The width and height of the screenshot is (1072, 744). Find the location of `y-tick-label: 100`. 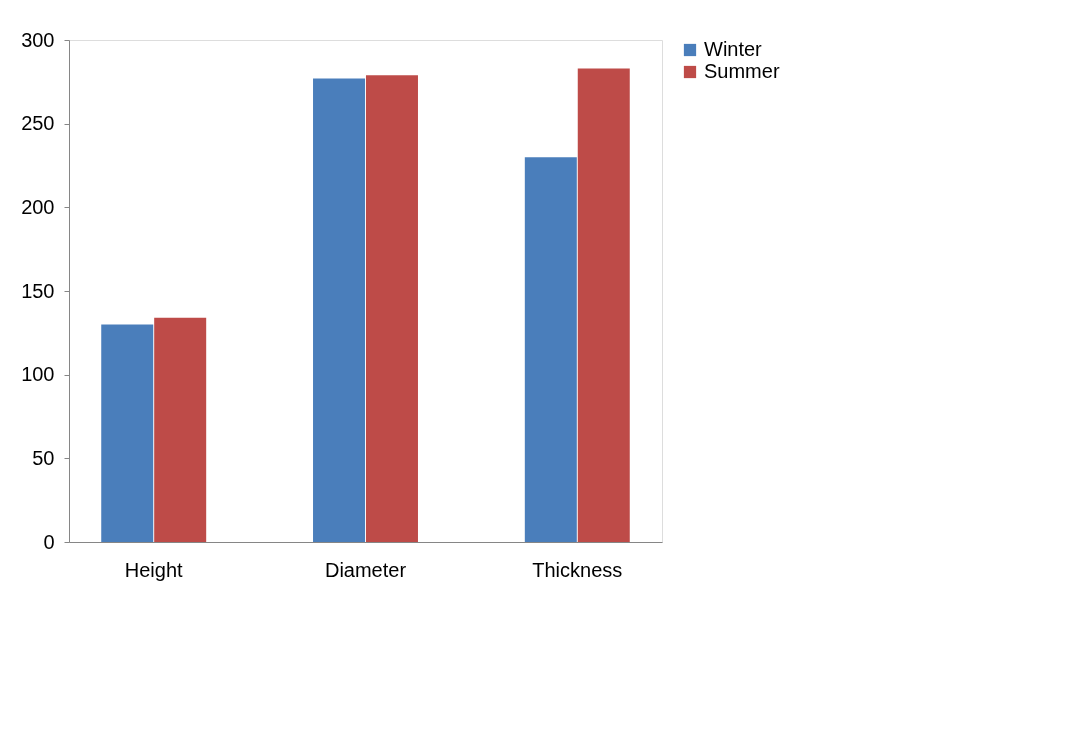

y-tick-label: 100 is located at coordinates (38, 374).